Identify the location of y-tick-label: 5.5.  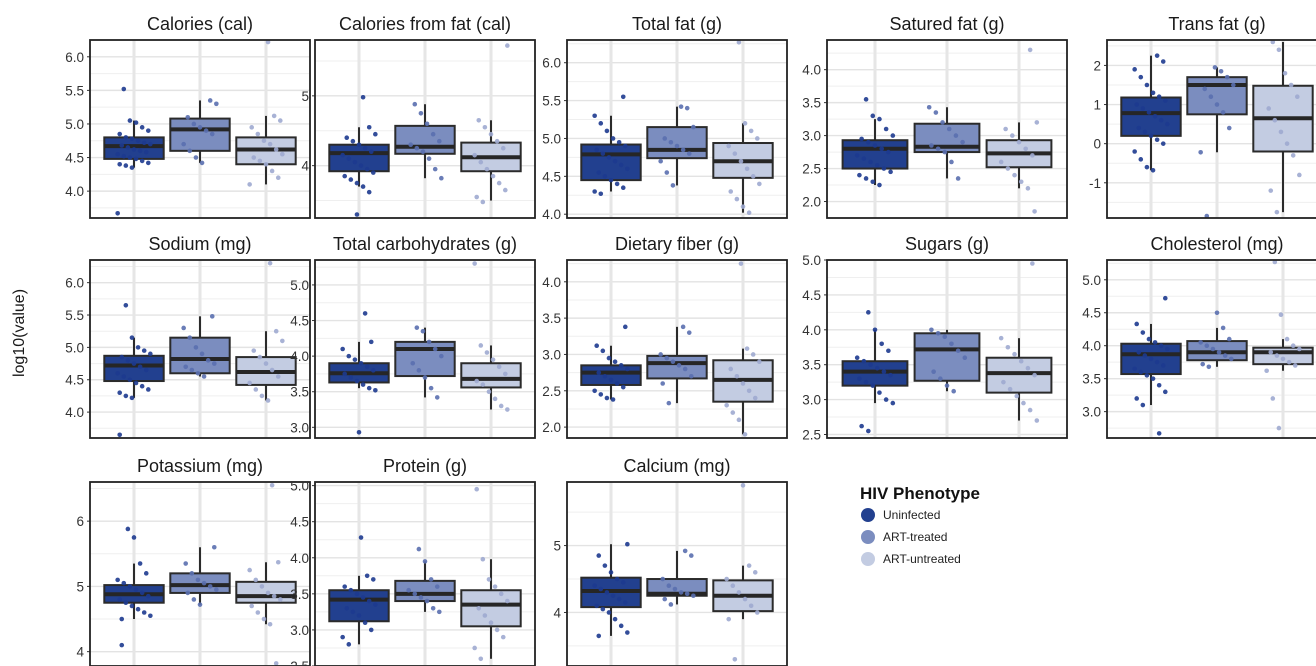
(74, 315).